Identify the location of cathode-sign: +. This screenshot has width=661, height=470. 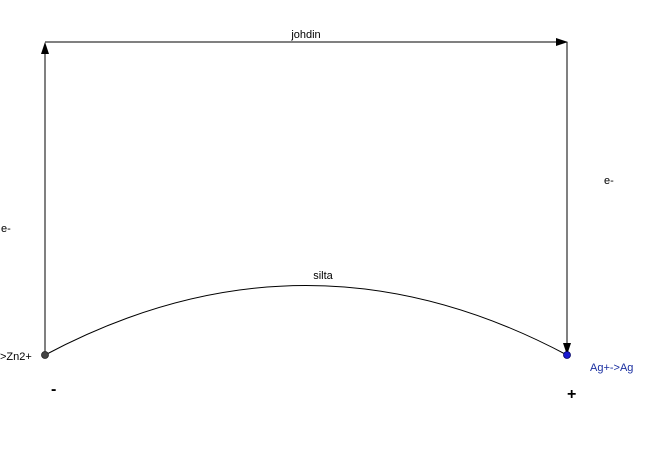
(571, 394).